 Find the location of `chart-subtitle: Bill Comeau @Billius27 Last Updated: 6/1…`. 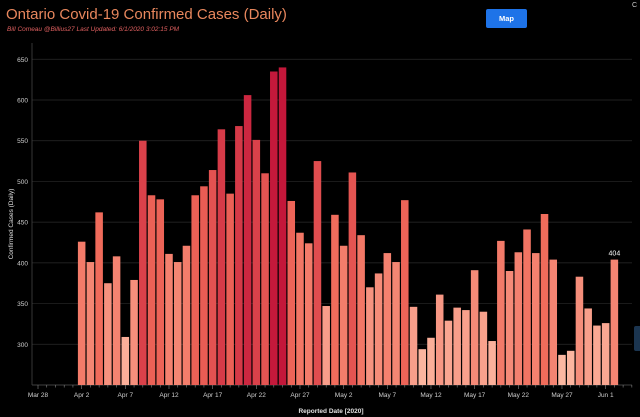

chart-subtitle: Bill Comeau @Billius27 Last Updated: 6/1… is located at coordinates (93, 29).